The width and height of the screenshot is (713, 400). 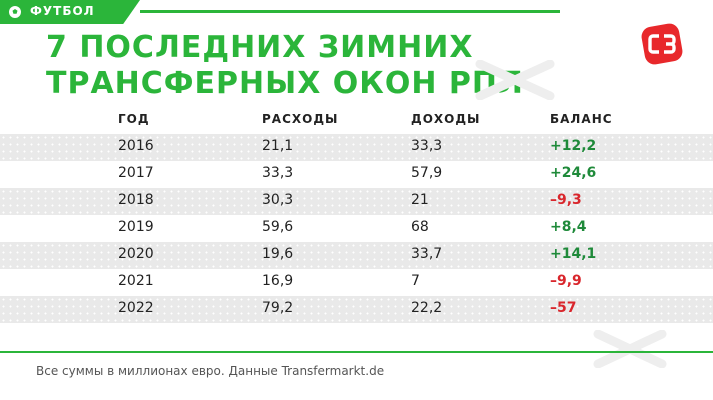 I want to click on x-watermark-icon, so click(x=630, y=349).